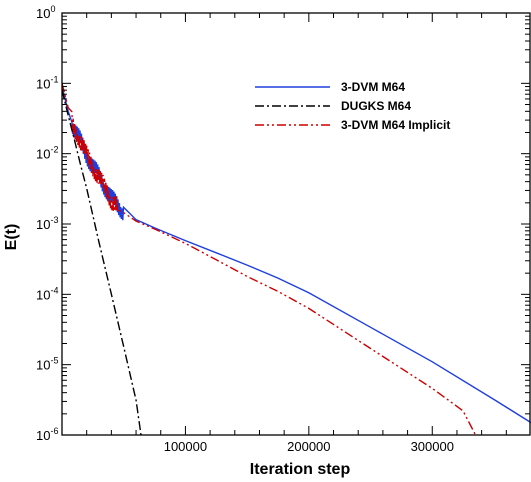 The height and width of the screenshot is (482, 531). I want to click on y-tick-exponent: -5, so click(54, 361).